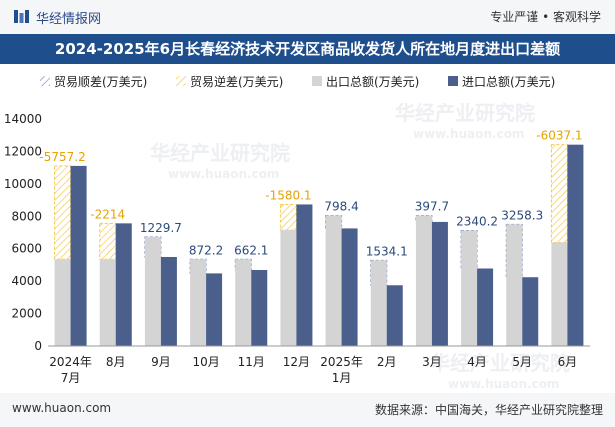 Image resolution: width=615 pixels, height=427 pixels. What do you see at coordinates (100, 82) in the screenshot?
I see `legend-label: 贸易顺差(万美元)` at bounding box center [100, 82].